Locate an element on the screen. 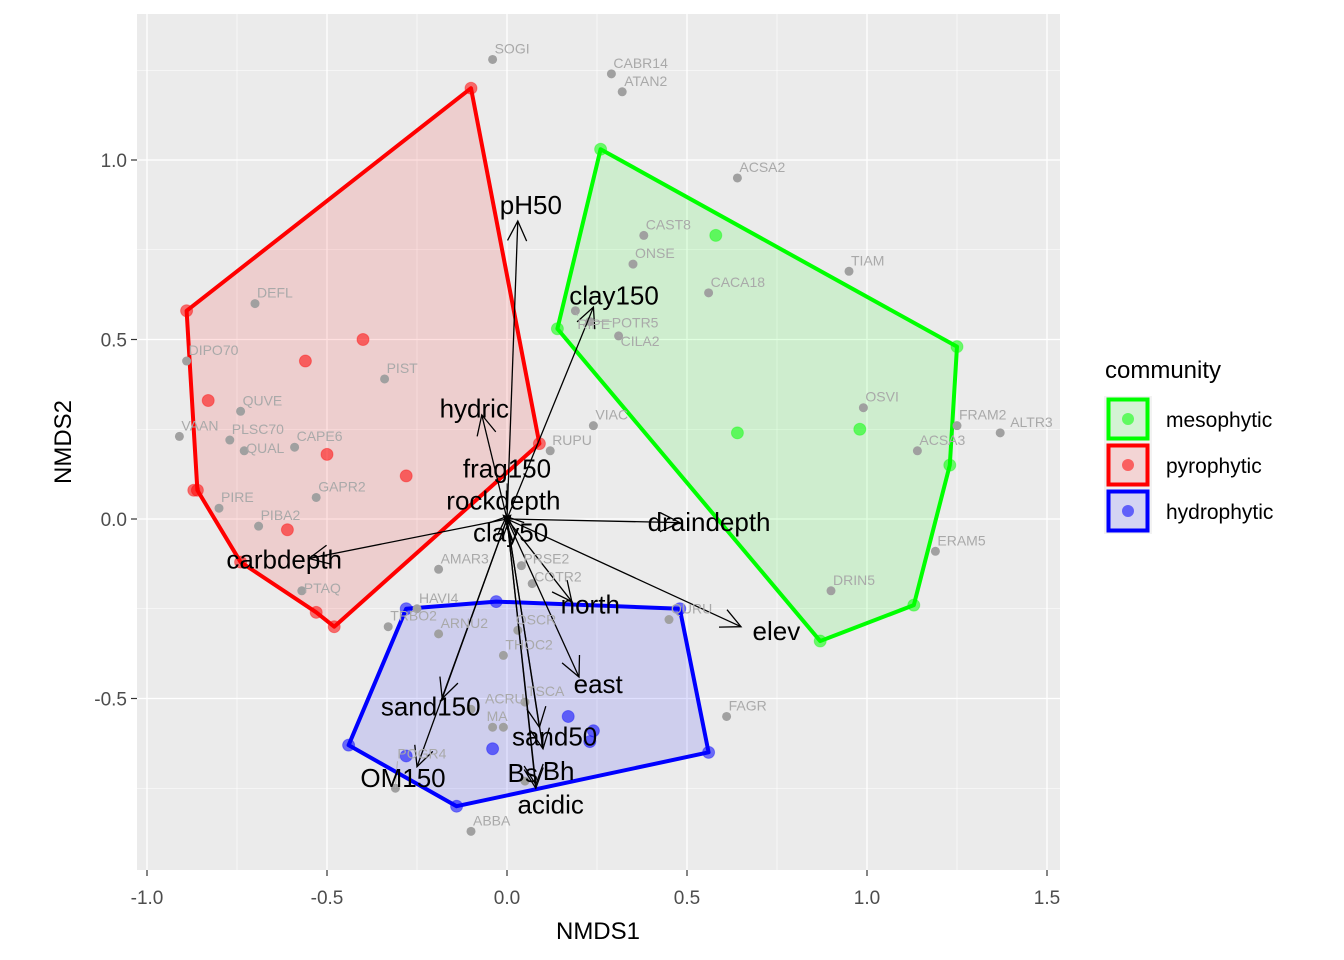  species-label: RUPU is located at coordinates (572, 440).